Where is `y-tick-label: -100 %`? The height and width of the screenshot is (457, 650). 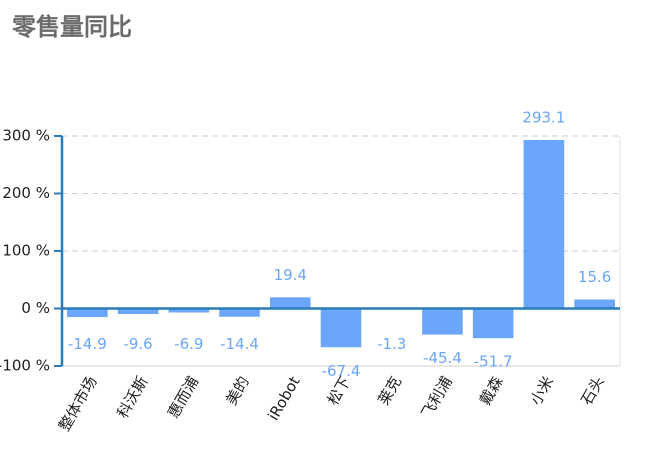 y-tick-label: -100 % is located at coordinates (25, 366).